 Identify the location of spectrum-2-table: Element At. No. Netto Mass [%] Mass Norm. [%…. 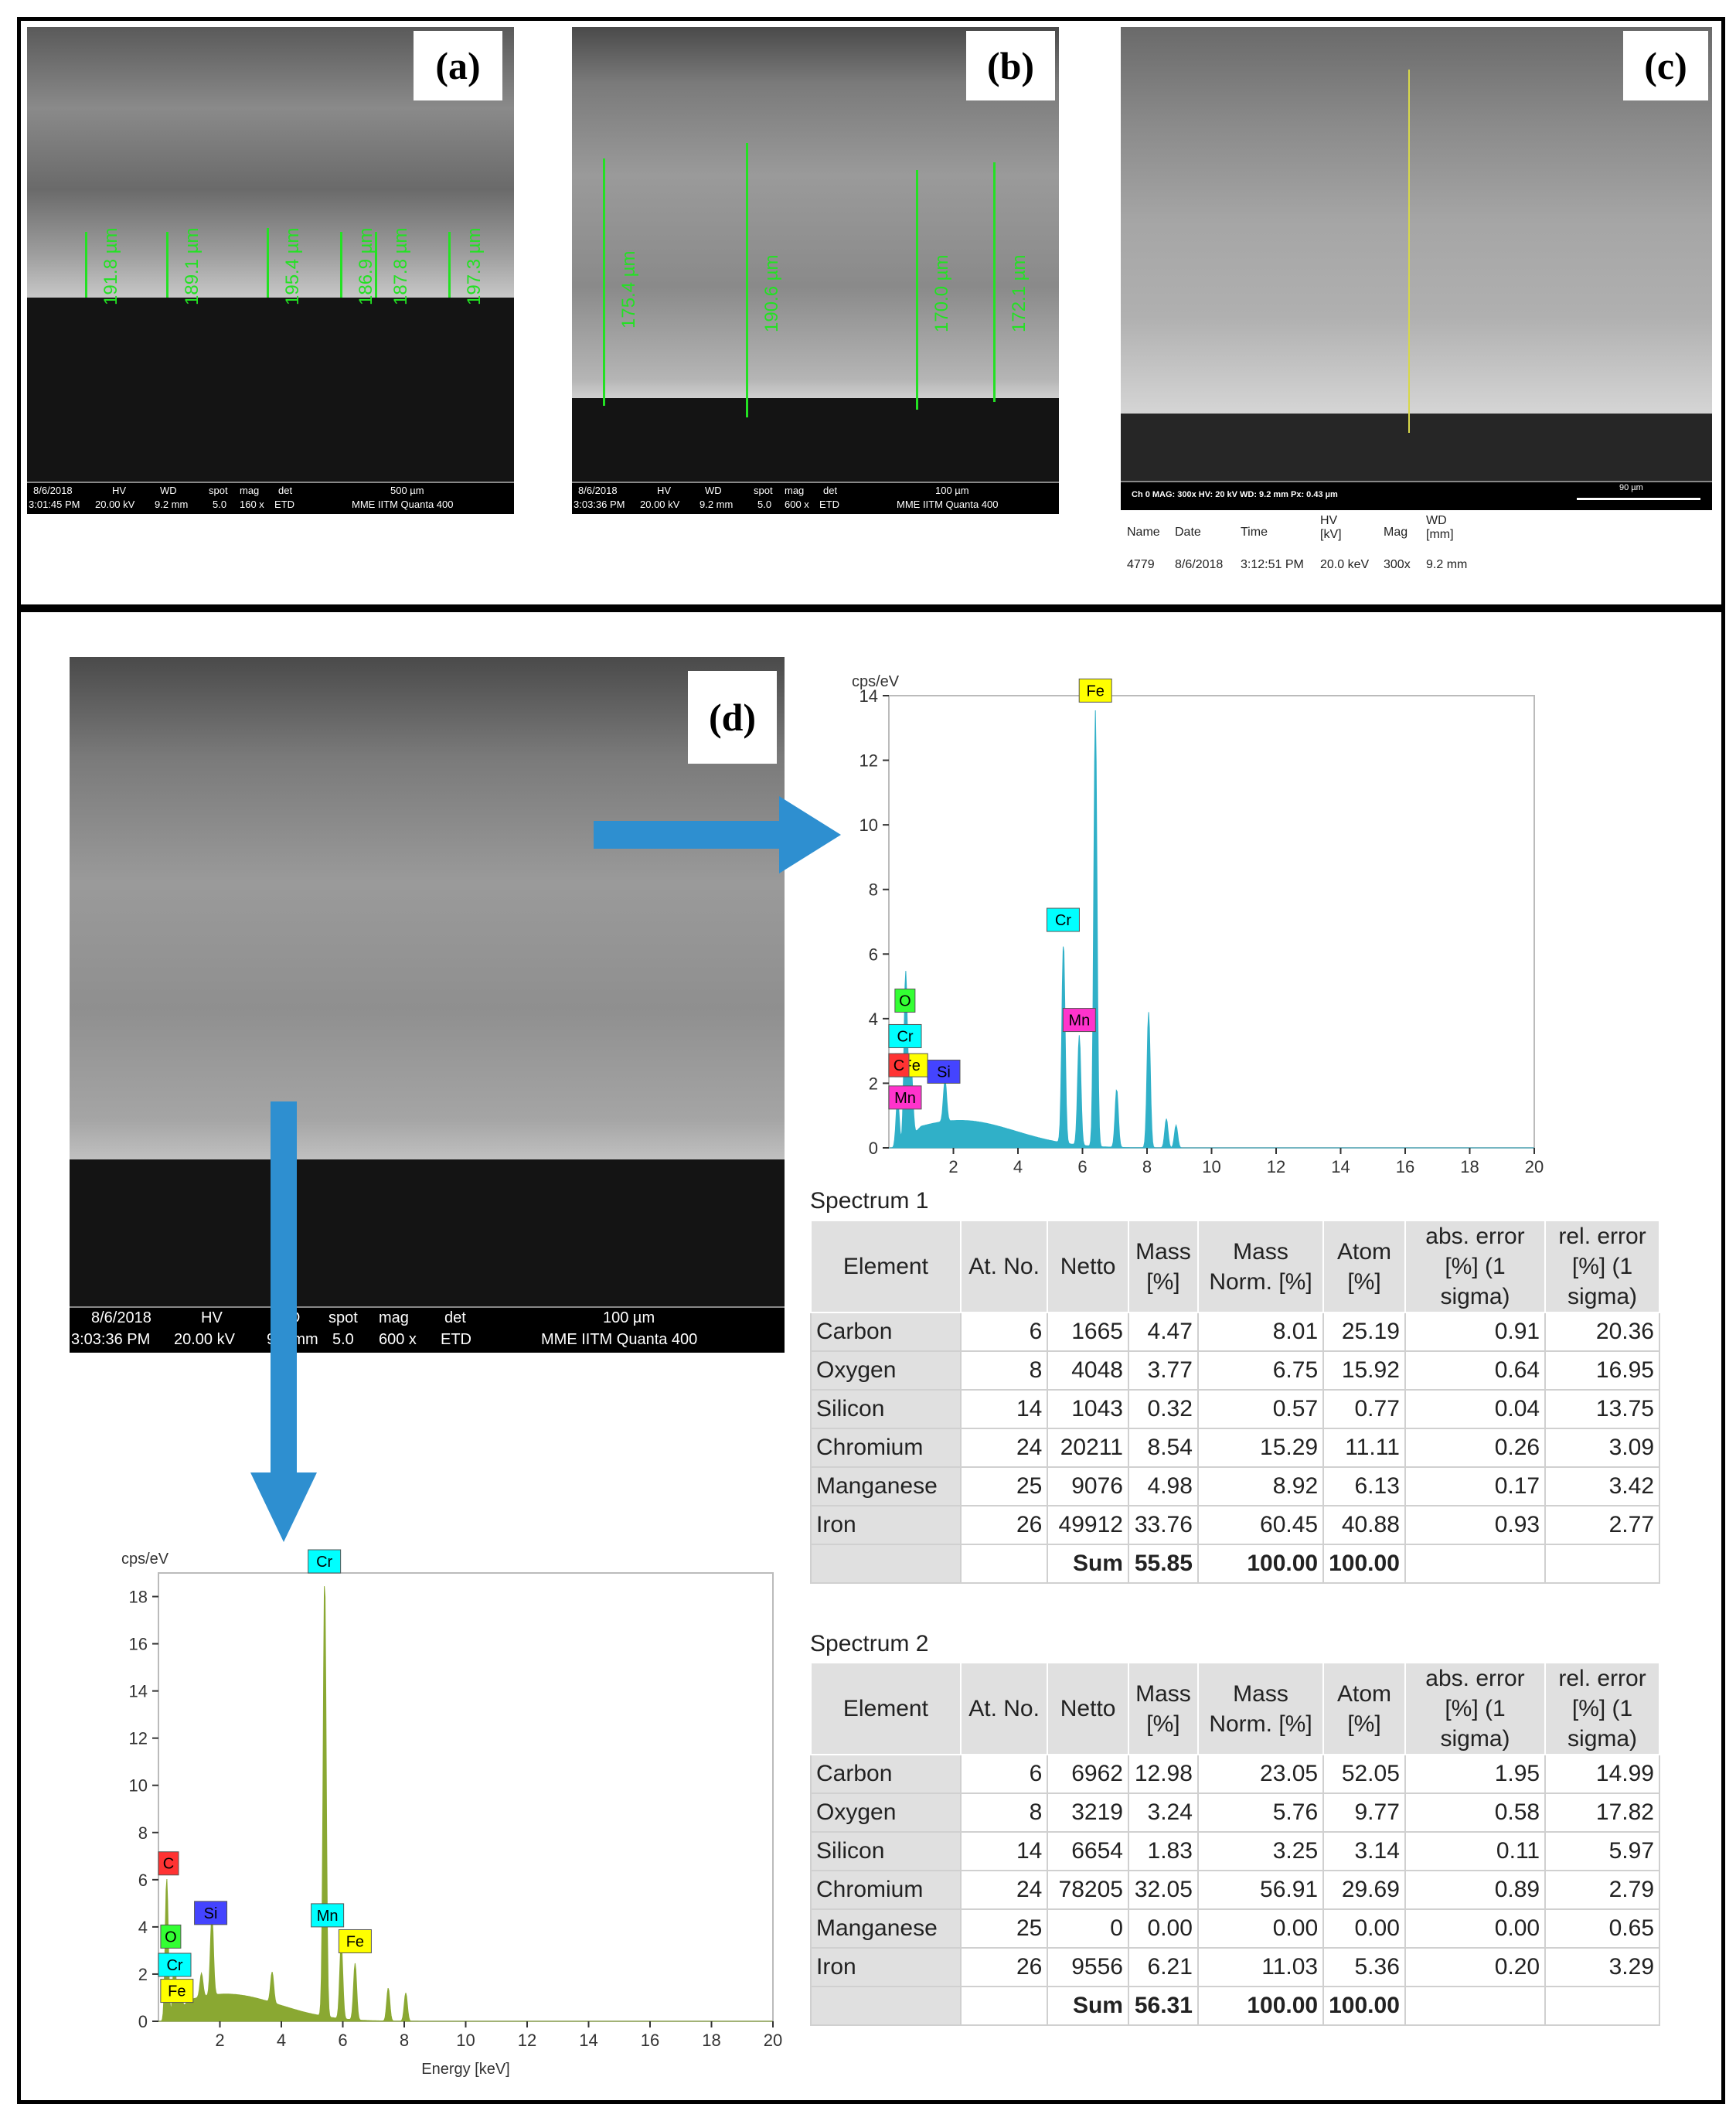
(1235, 1844).